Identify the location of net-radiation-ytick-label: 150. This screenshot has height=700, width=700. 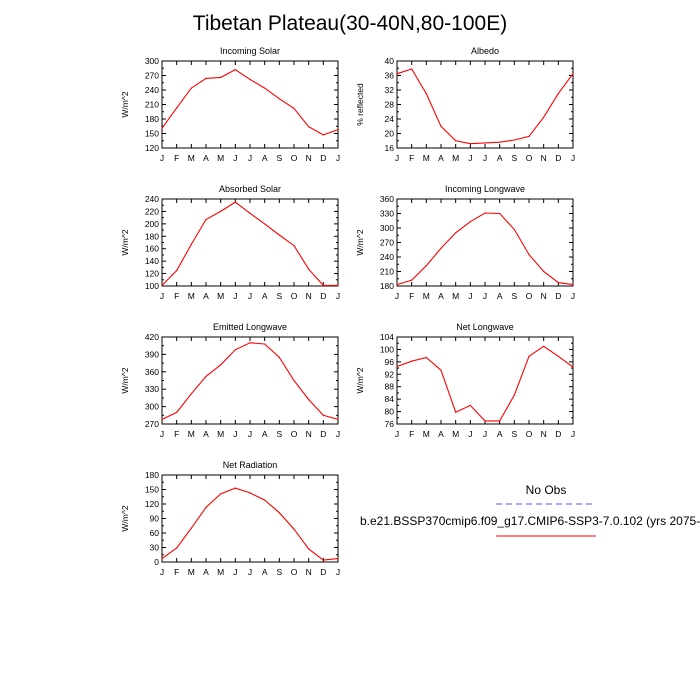
(152, 490).